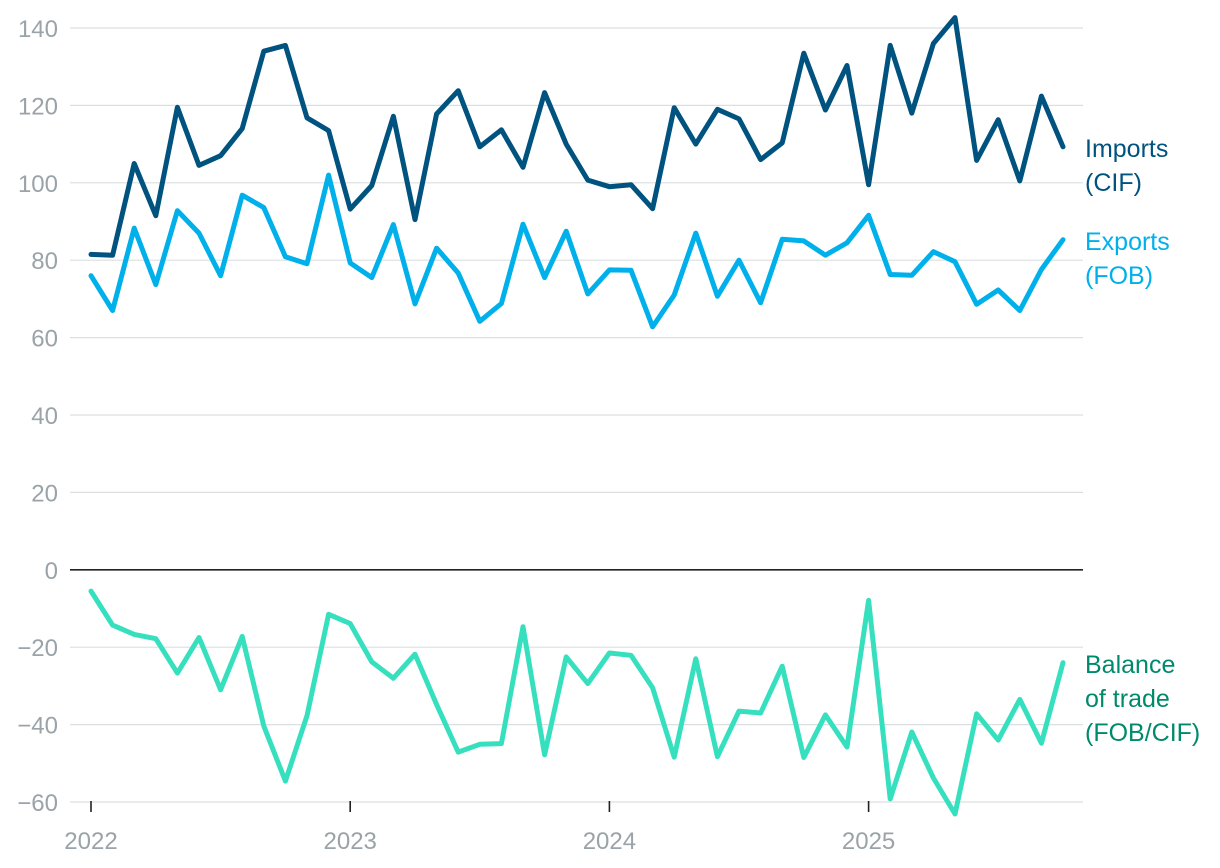  I want to click on series-label-line: (FOB), so click(1119, 276).